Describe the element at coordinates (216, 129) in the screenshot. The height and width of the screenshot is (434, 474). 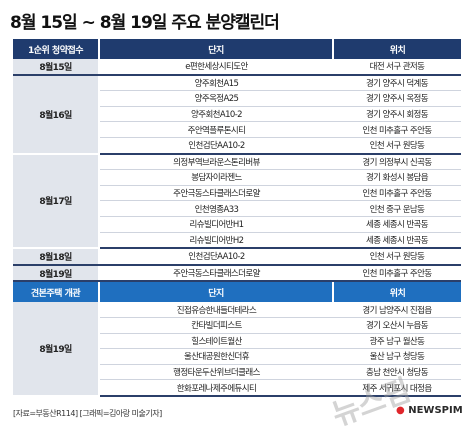
I see `complex-cell: 주안역플루톤시티` at that location.